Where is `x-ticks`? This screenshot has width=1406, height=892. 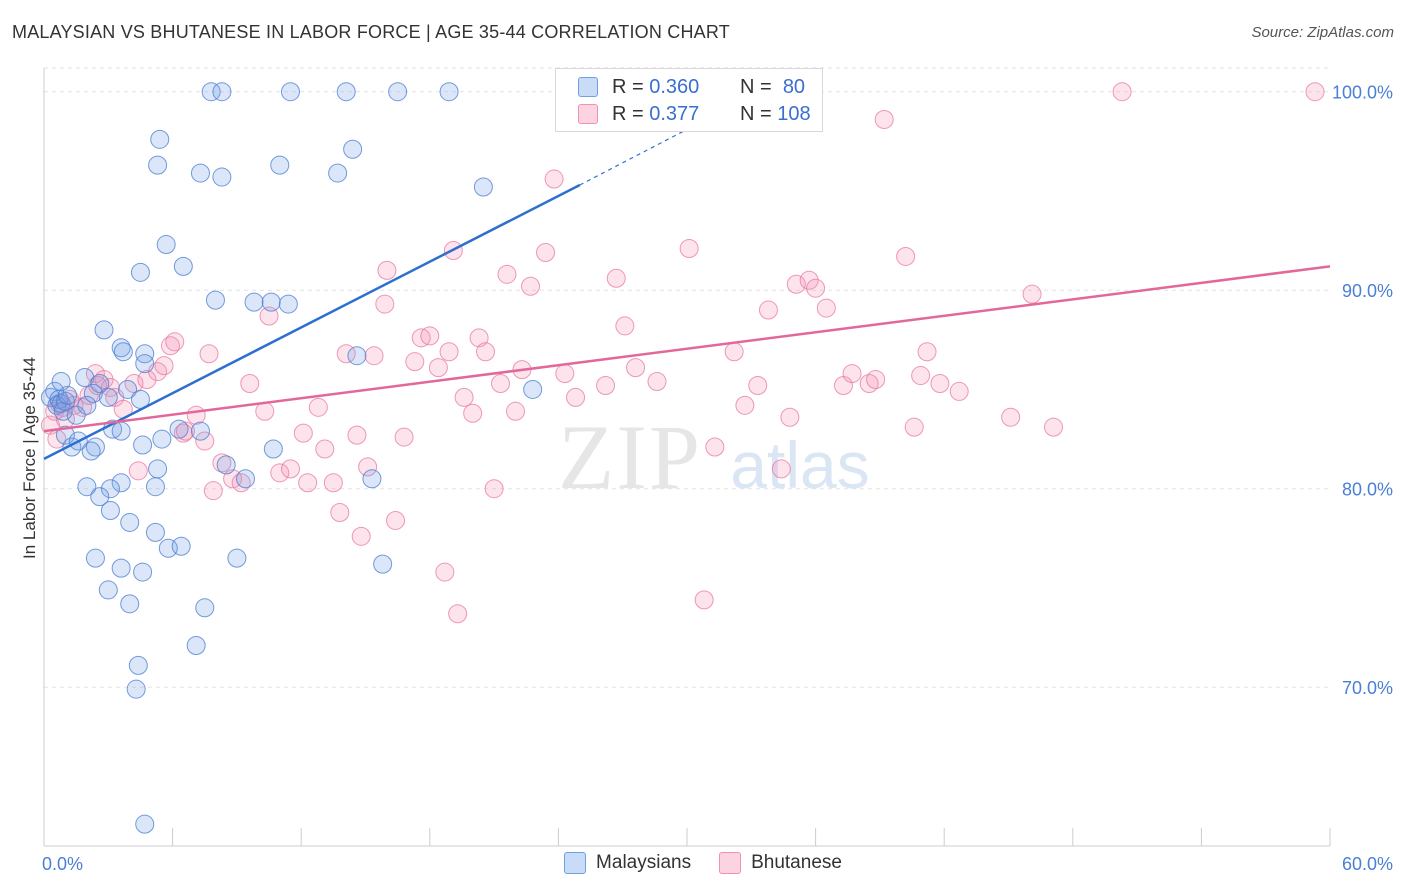
x-ticks is located at coordinates (687, 837).